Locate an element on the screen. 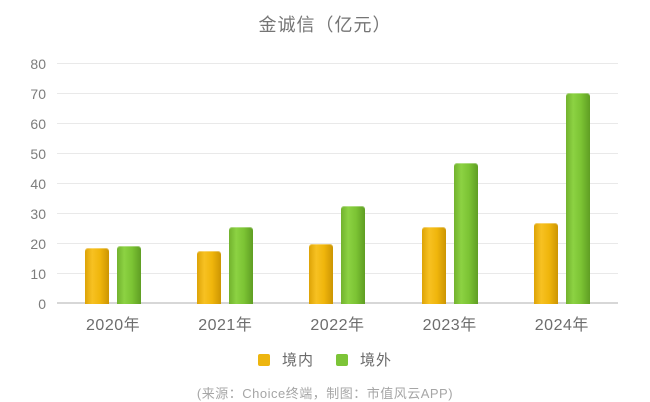 The image size is (650, 402). y-tick-label: 20 is located at coordinates (38, 244).